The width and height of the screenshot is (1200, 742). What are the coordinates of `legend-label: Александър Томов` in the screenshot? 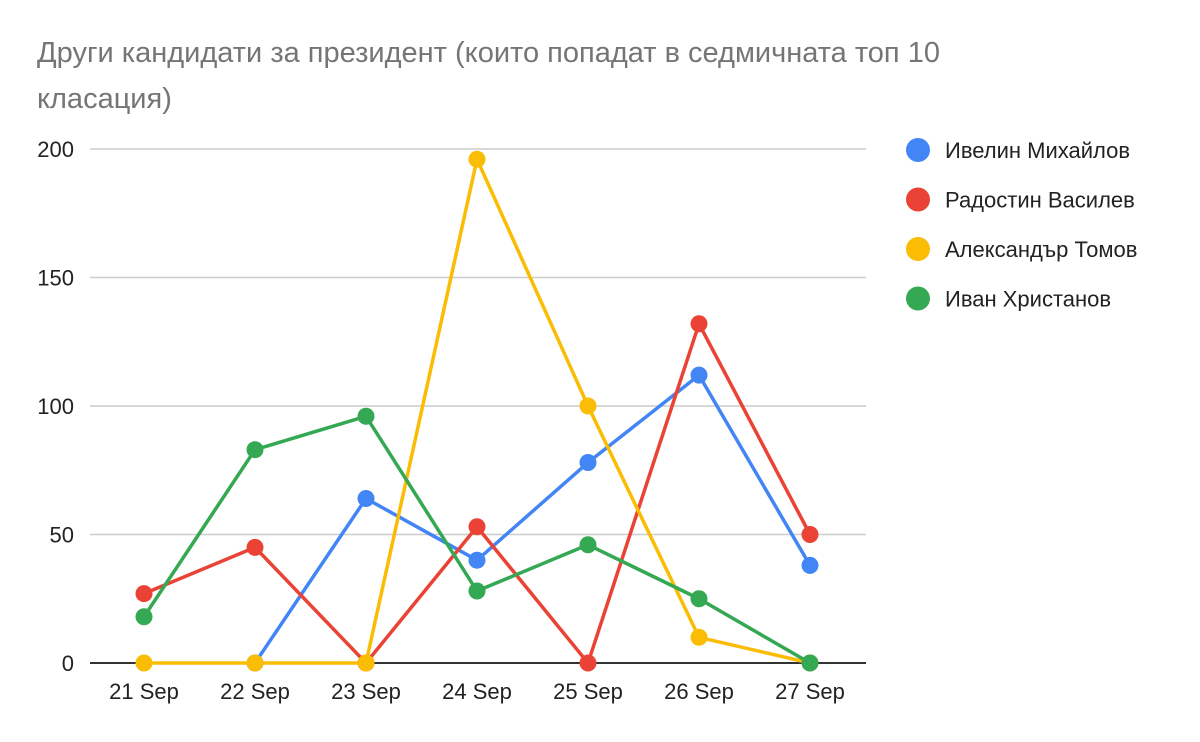 It's located at (1041, 249).